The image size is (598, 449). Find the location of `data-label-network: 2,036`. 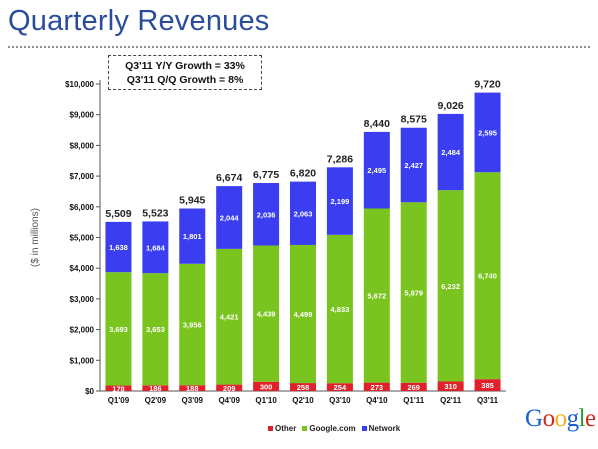

data-label-network: 2,036 is located at coordinates (266, 214).